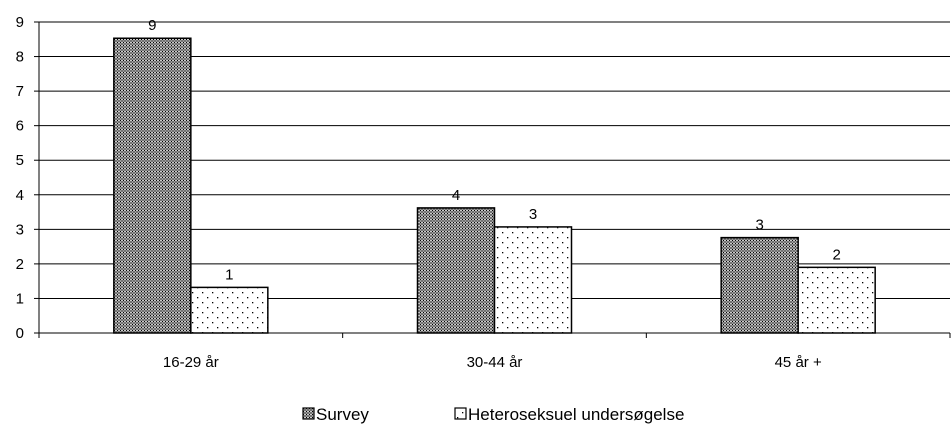 This screenshot has height=432, width=951. Describe the element at coordinates (152, 25) in the screenshot. I see `data-label: 9` at that location.